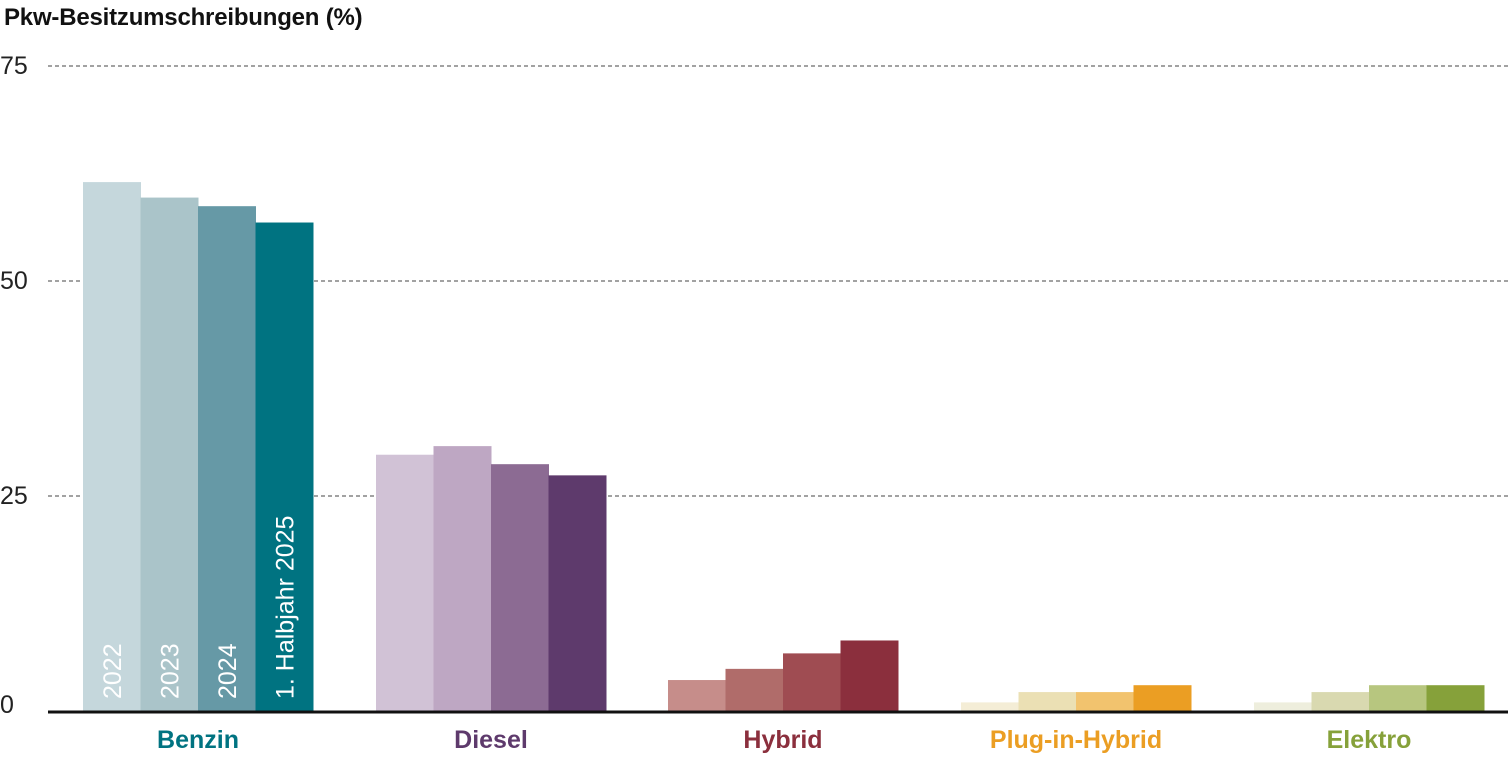 The image size is (1508, 760). Describe the element at coordinates (228, 671) in the screenshot. I see `series-label: 2024` at that location.